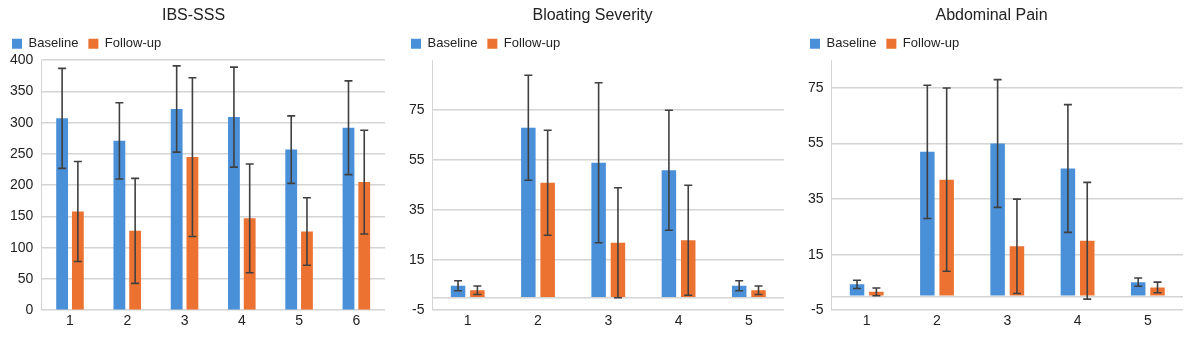  What do you see at coordinates (991, 15) in the screenshot?
I see `chart-title: Abdominal Pain` at bounding box center [991, 15].